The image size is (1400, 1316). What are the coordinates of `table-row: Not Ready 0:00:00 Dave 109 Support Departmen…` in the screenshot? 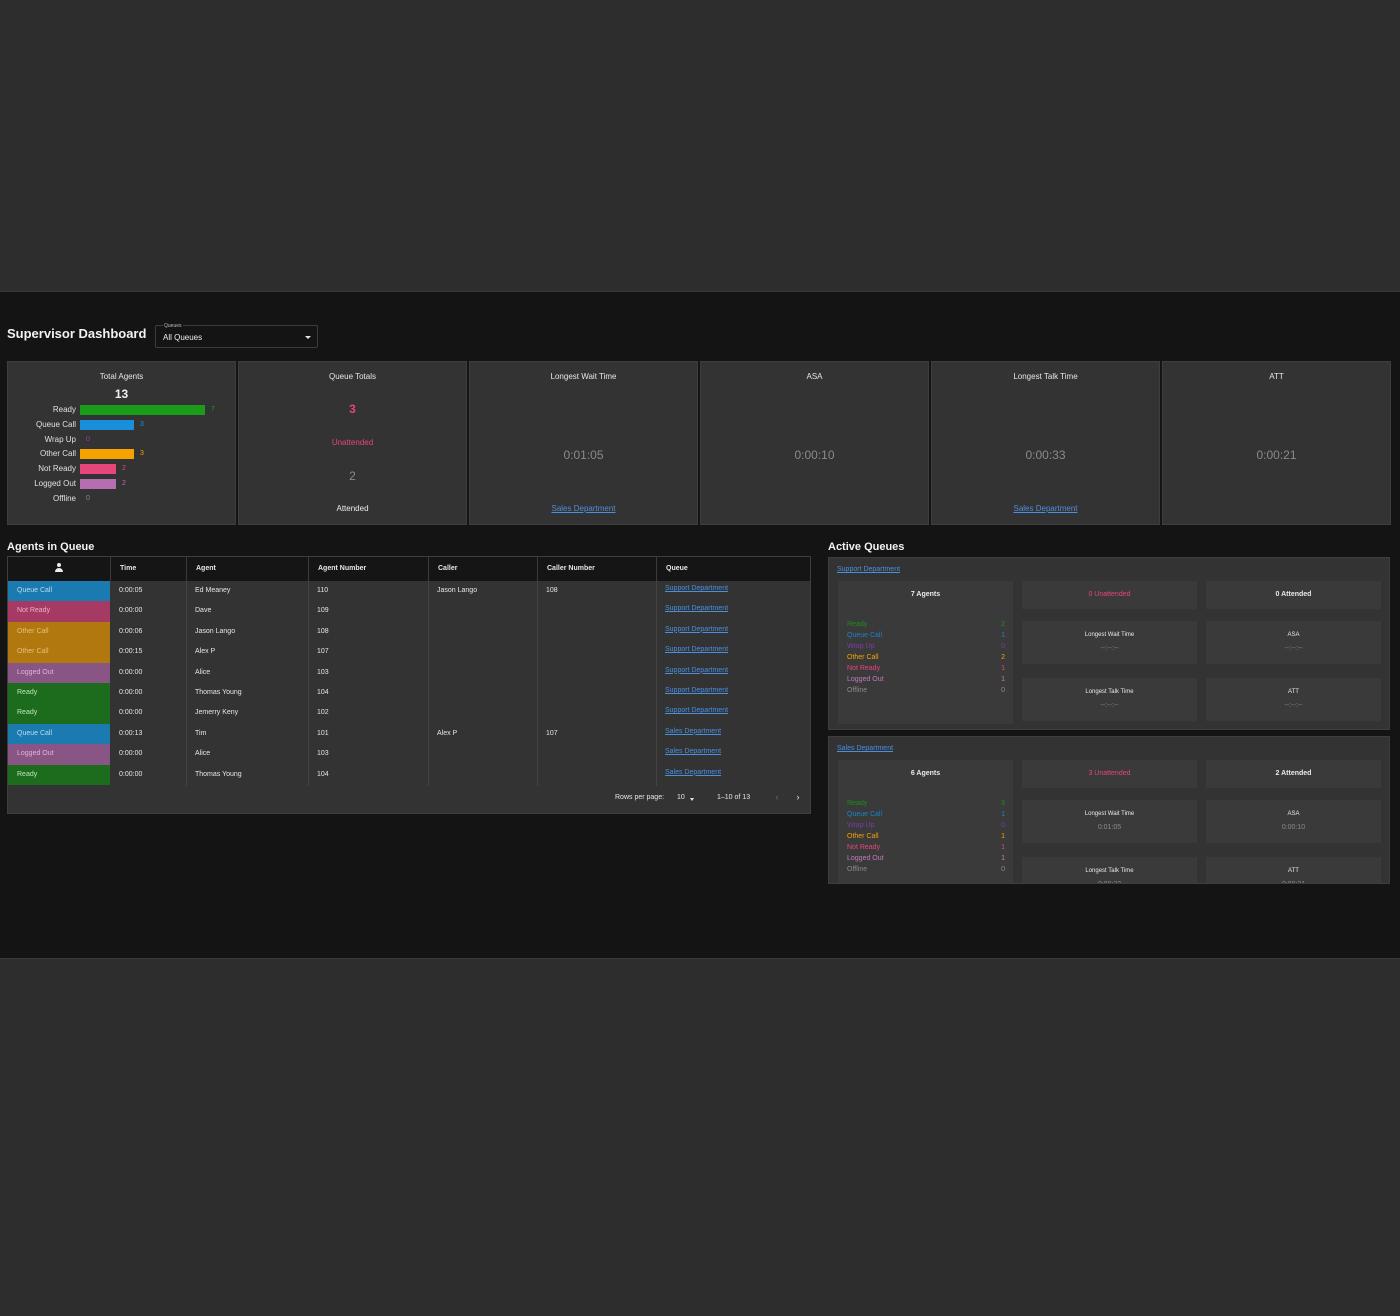 It's located at (409, 611).